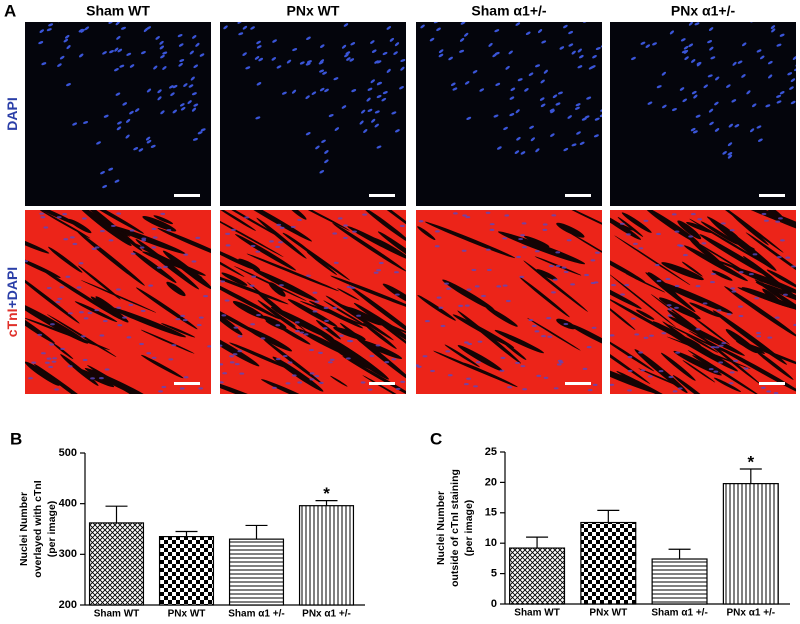  I want to click on y-tick-label: 10, so click(491, 543).